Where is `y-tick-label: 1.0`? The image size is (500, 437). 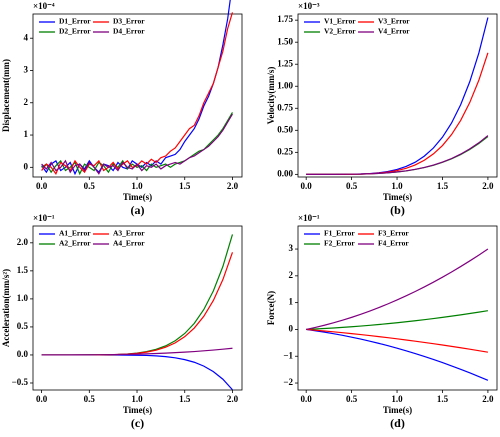 y-tick-label: 1.0 is located at coordinates (23, 298).